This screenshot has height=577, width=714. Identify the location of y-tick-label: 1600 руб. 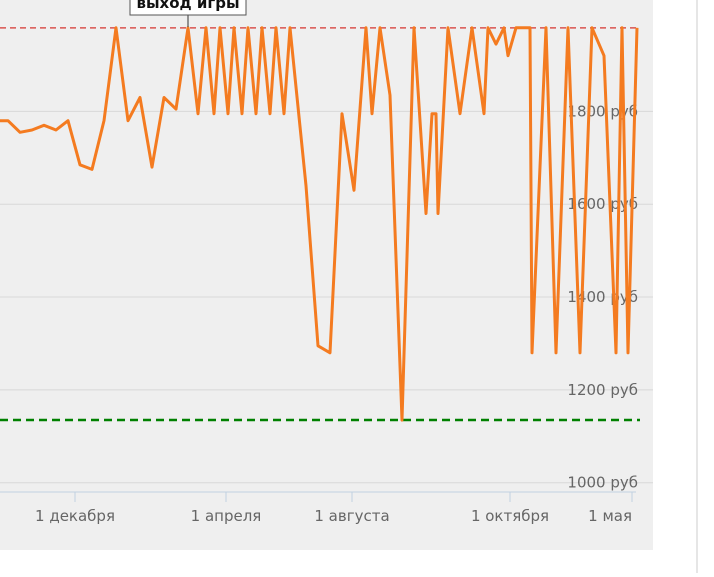
(602, 204).